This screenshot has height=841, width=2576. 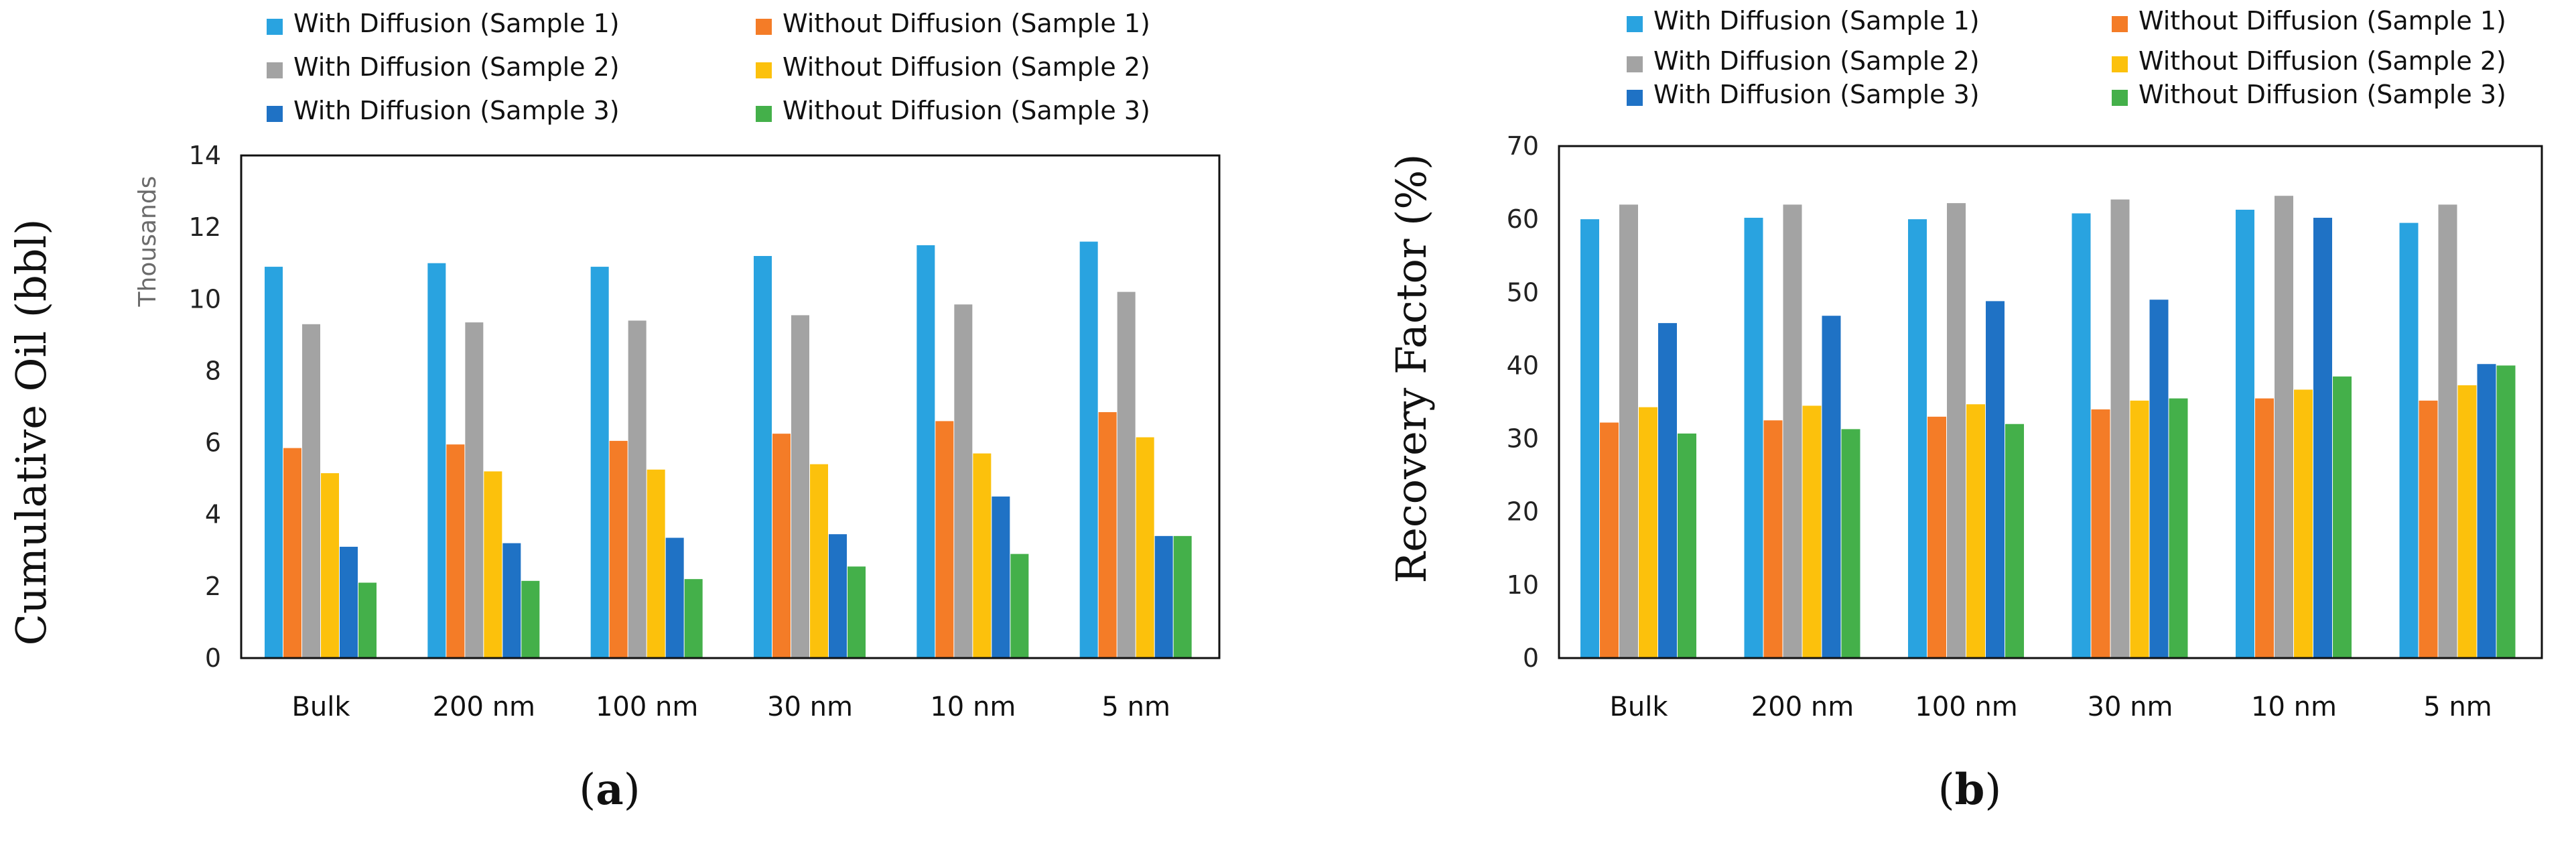 What do you see at coordinates (205, 407) in the screenshot?
I see `y-ticks-a: 0 2 4 6 8 10 12 14` at bounding box center [205, 407].